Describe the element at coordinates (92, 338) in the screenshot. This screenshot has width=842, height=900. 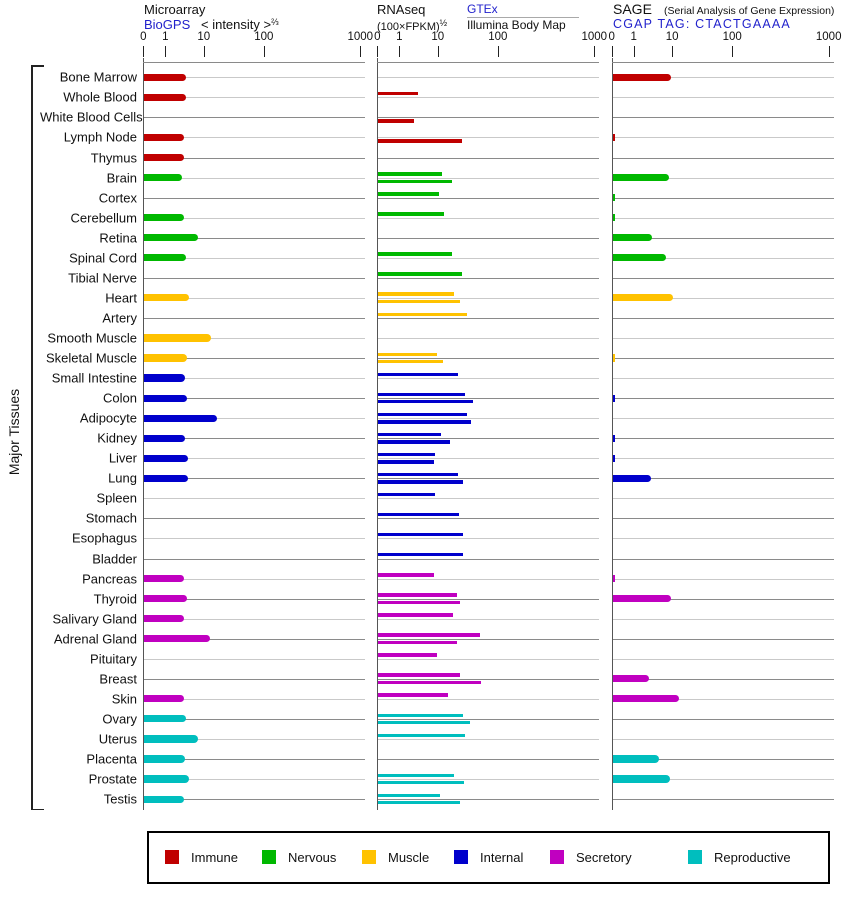
I see `tissue-label-smooth-muscle: Smooth Muscle` at that location.